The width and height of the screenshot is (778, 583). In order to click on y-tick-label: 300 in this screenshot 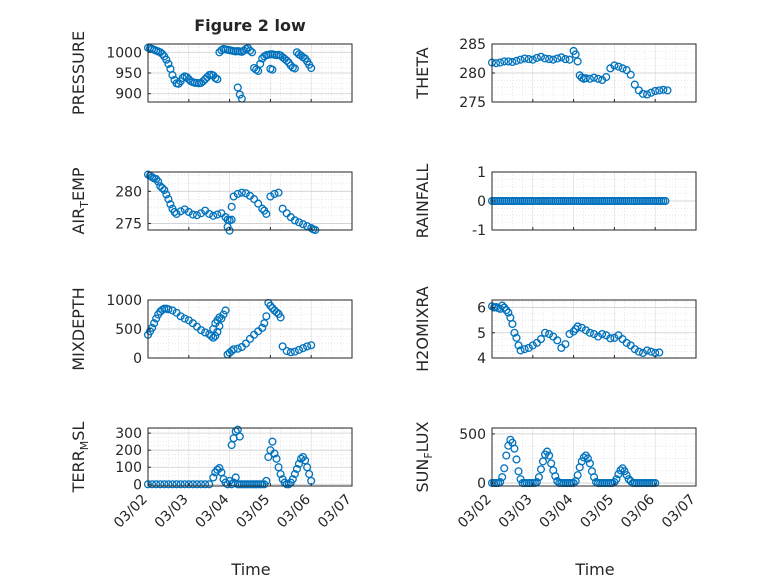, I will do `click(128, 434)`.